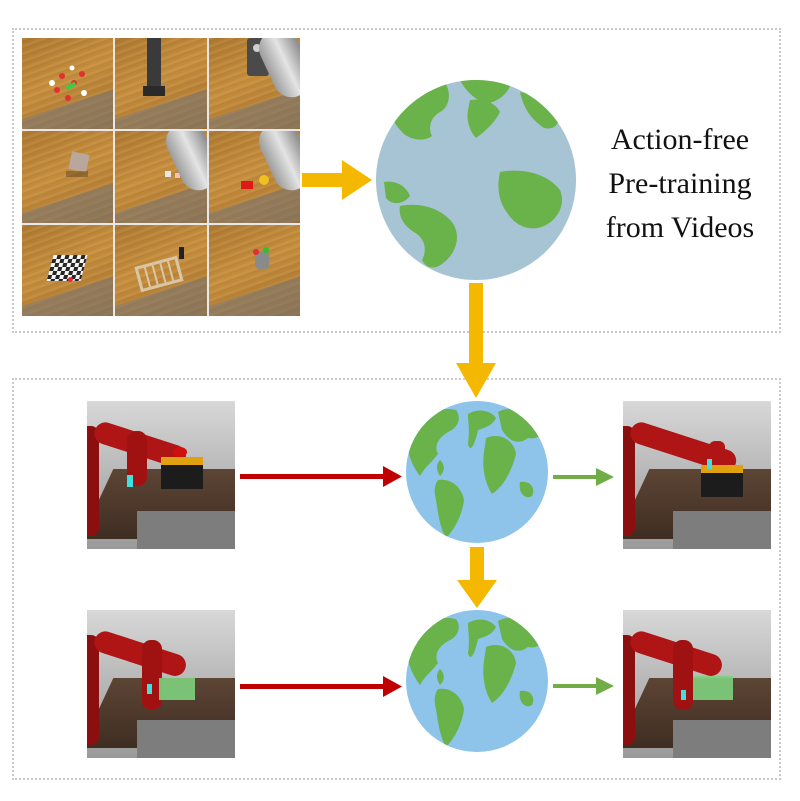 The image size is (800, 801). Describe the element at coordinates (680, 227) in the screenshot. I see `title-line: from Videos` at that location.